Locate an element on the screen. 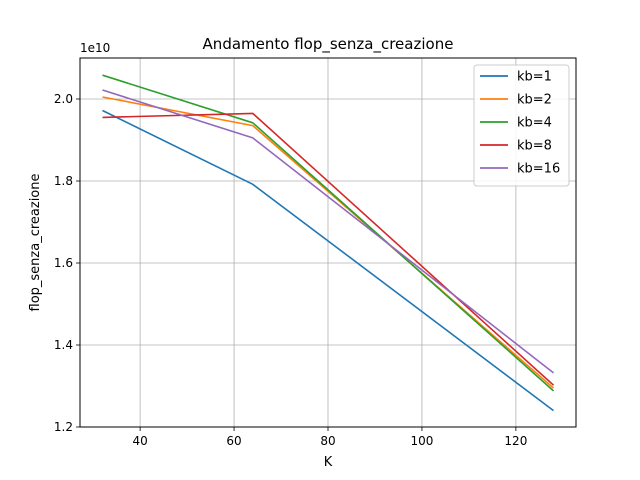 The image size is (640, 480). x-tick-label: 60 is located at coordinates (233, 441).